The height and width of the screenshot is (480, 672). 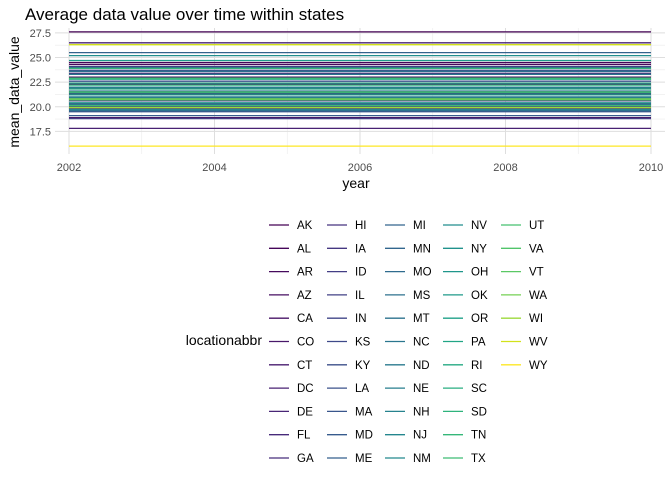 What do you see at coordinates (291, 412) in the screenshot?
I see `legend-item-de: DE` at bounding box center [291, 412].